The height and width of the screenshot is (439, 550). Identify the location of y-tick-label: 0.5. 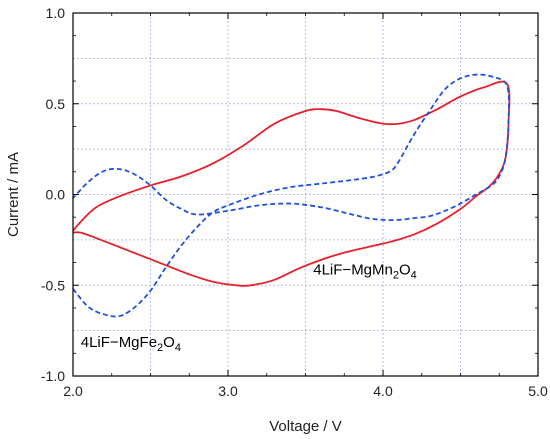
(56, 104).